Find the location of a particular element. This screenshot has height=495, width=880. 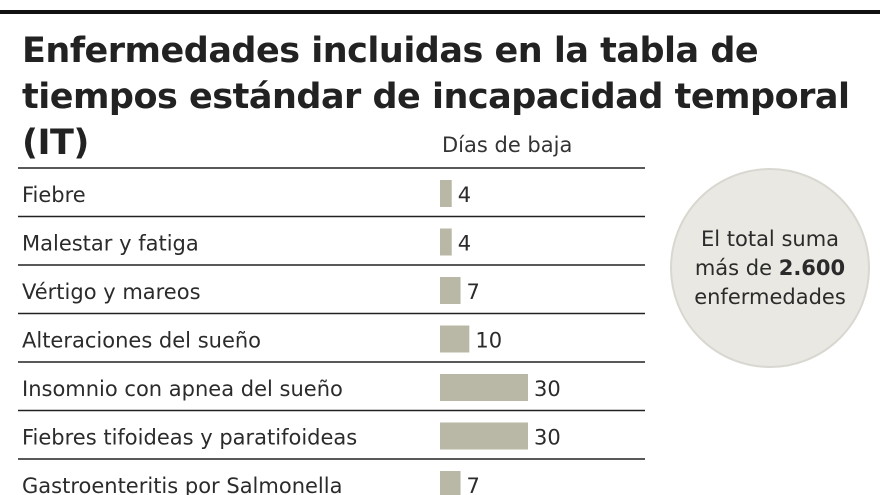

category-label: Gastroenteritis por Salmonella is located at coordinates (182, 484).